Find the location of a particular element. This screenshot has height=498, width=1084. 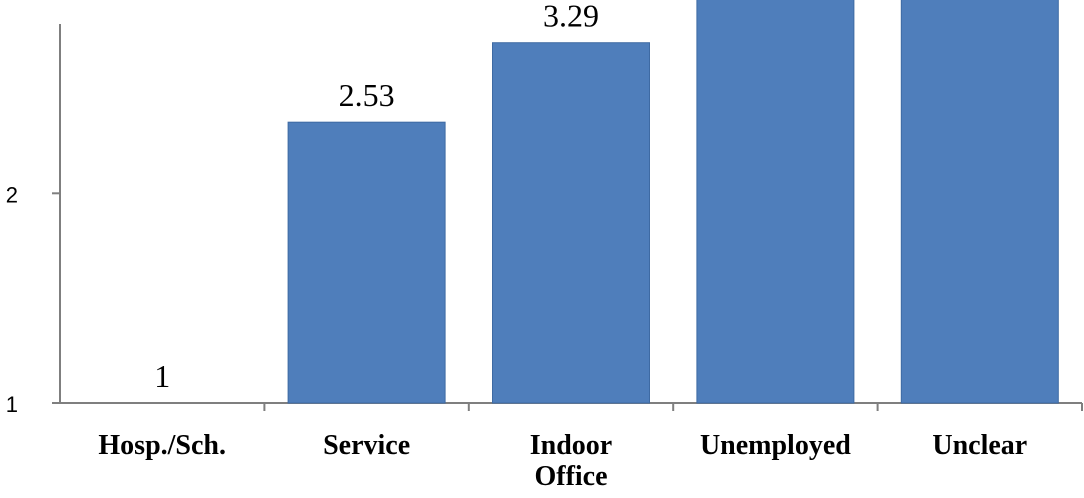

category-label: Indoor Office is located at coordinates (571, 461).